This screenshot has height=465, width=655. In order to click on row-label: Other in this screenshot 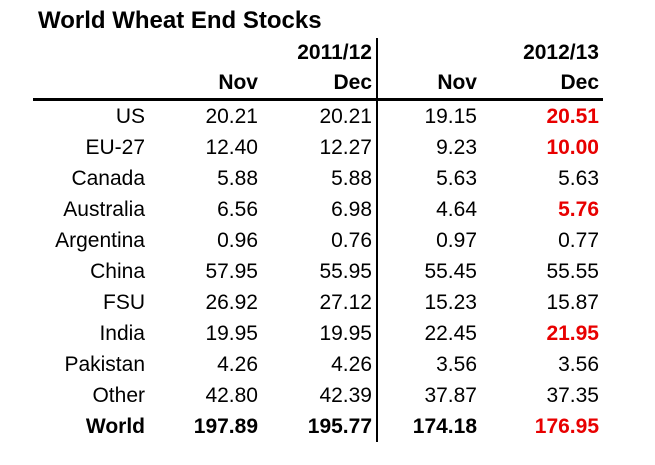, I will do `click(118, 395)`.